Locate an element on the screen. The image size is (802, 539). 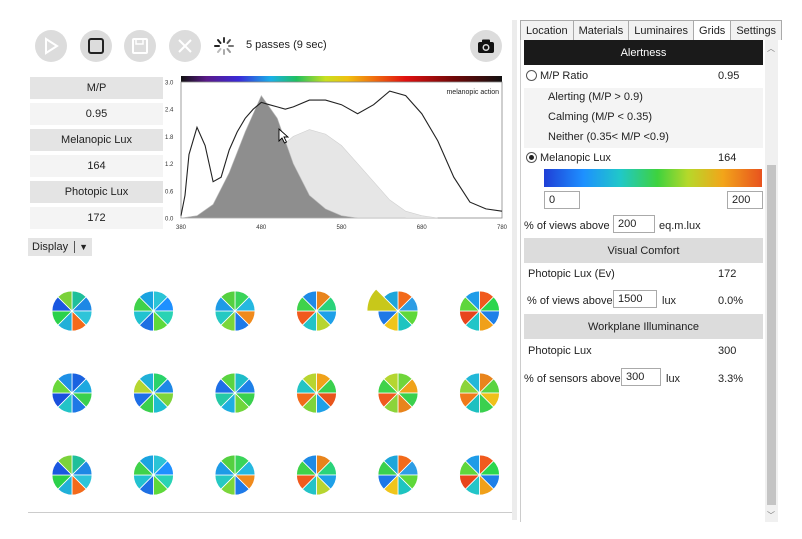
sensors-above-unit: lux is located at coordinates (673, 379).